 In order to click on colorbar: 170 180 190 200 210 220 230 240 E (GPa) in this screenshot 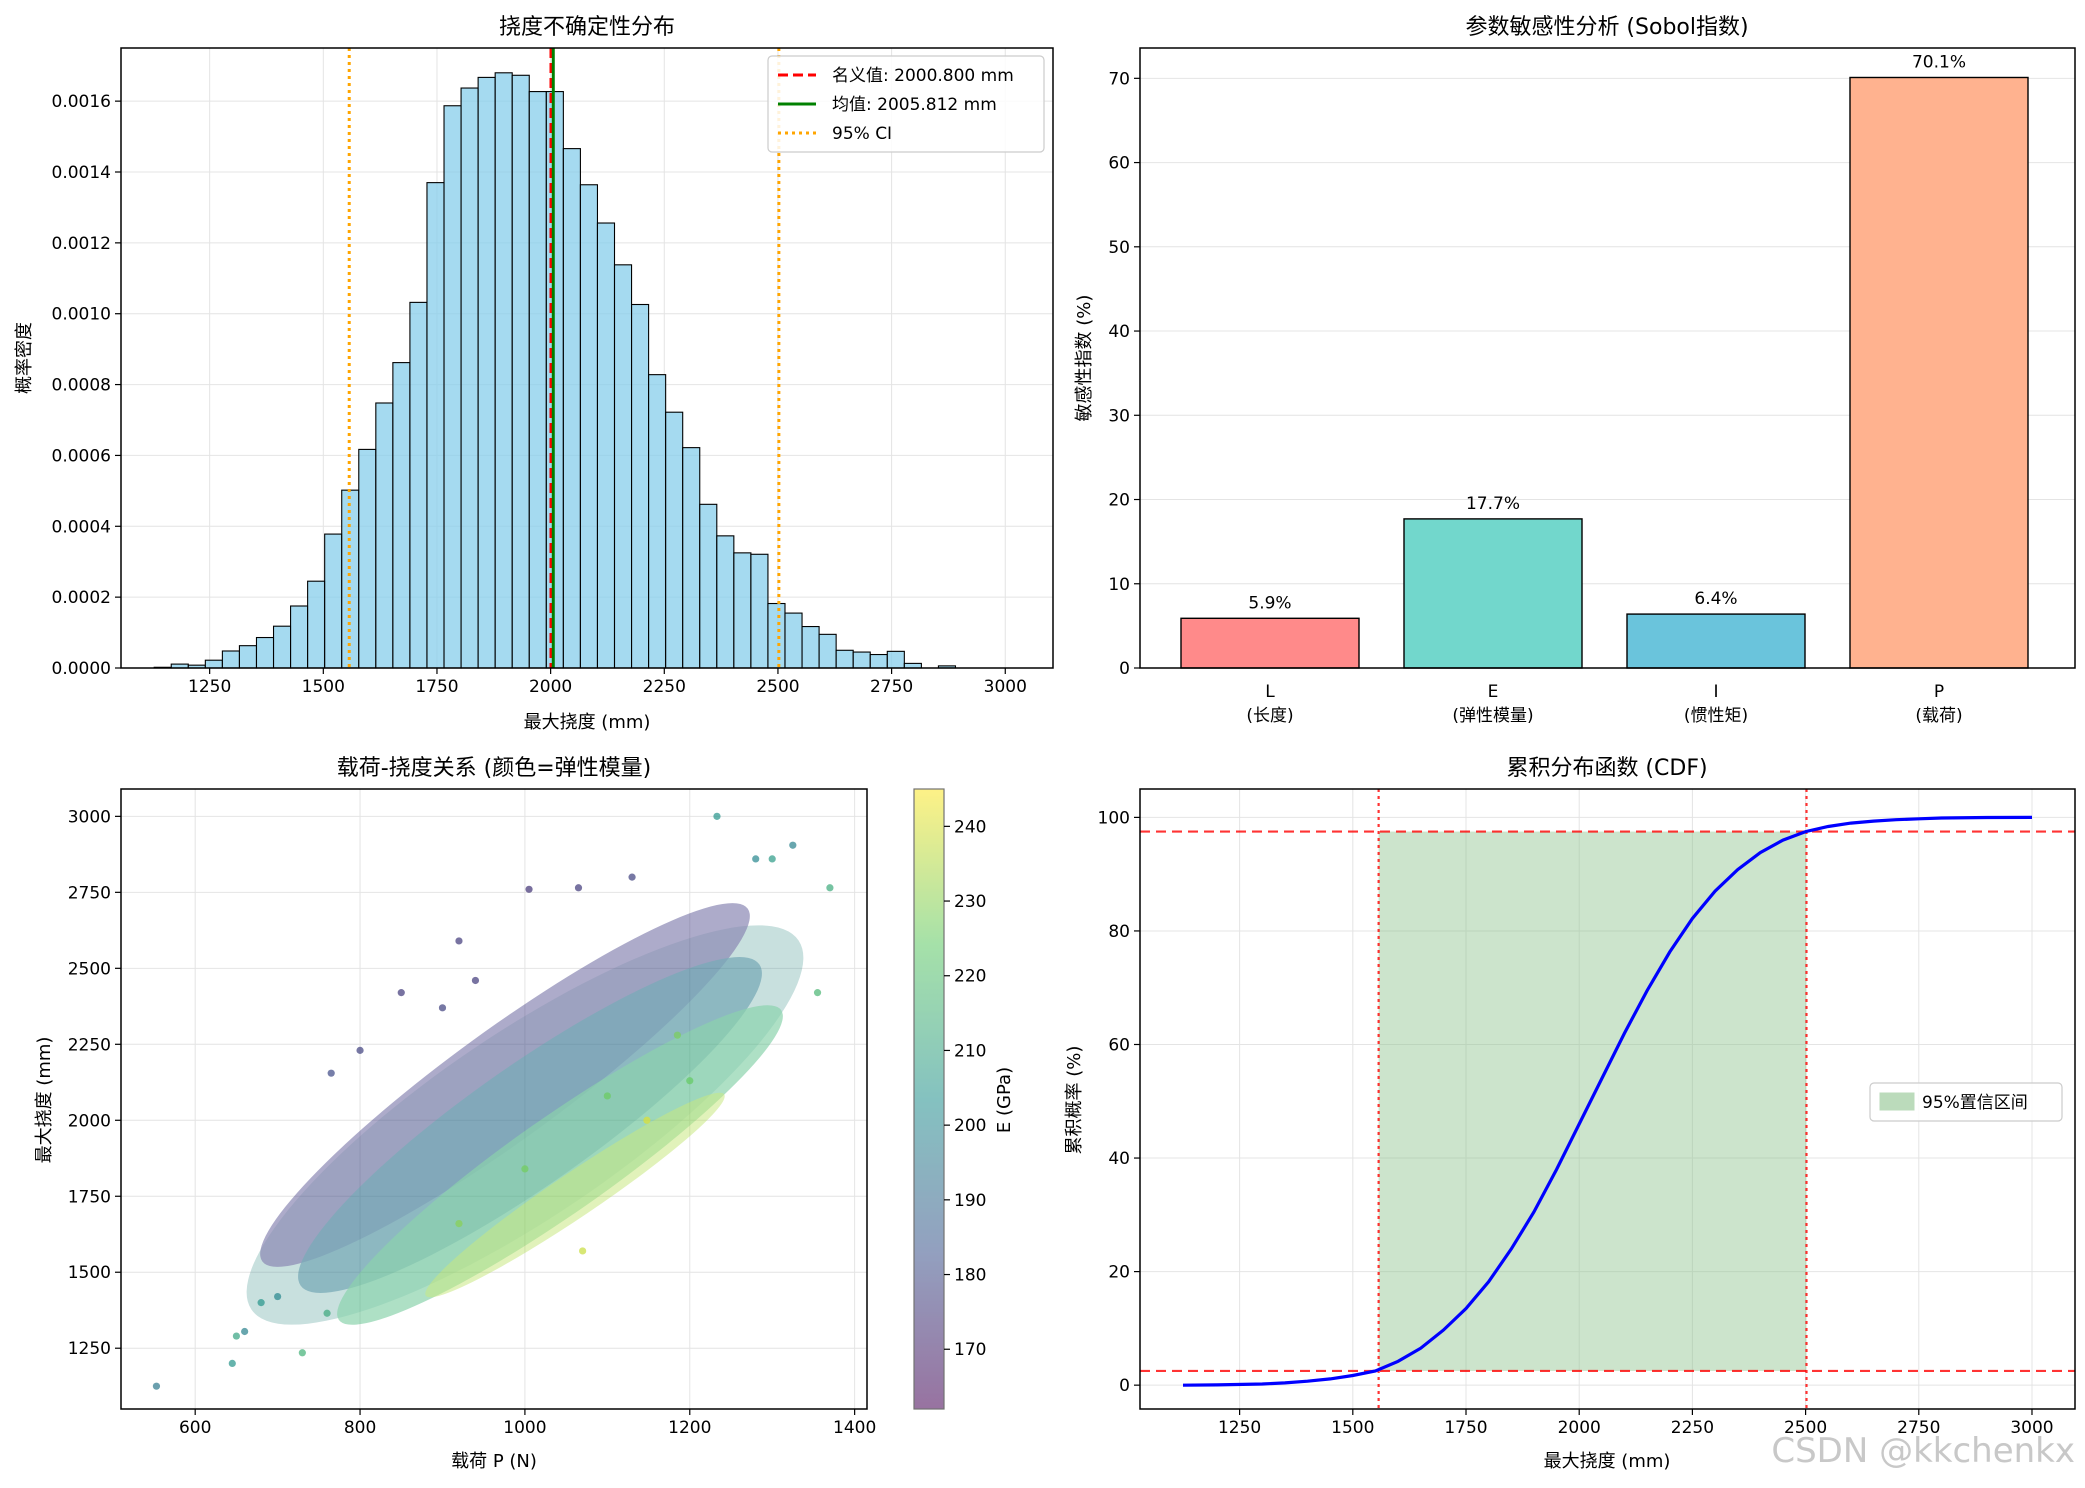, I will do `click(964, 1099)`.